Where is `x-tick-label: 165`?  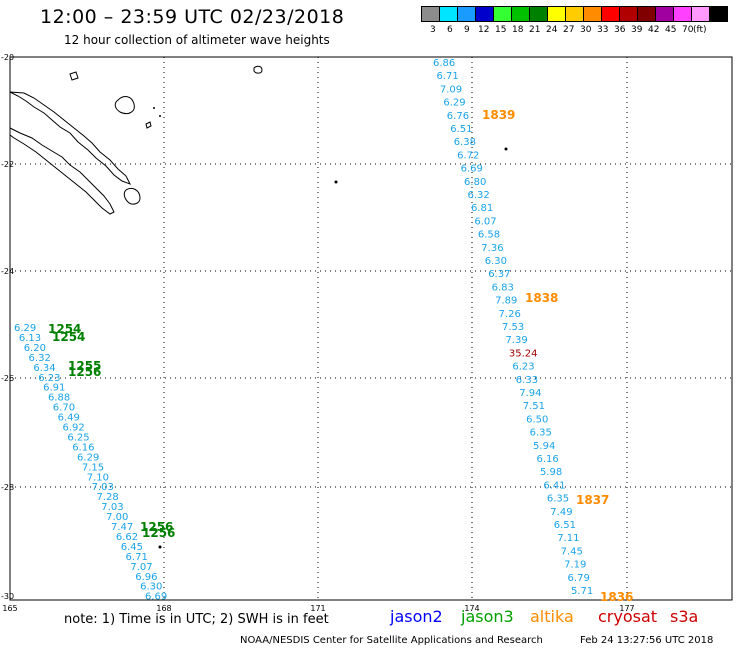
x-tick-label: 165 is located at coordinates (9, 608).